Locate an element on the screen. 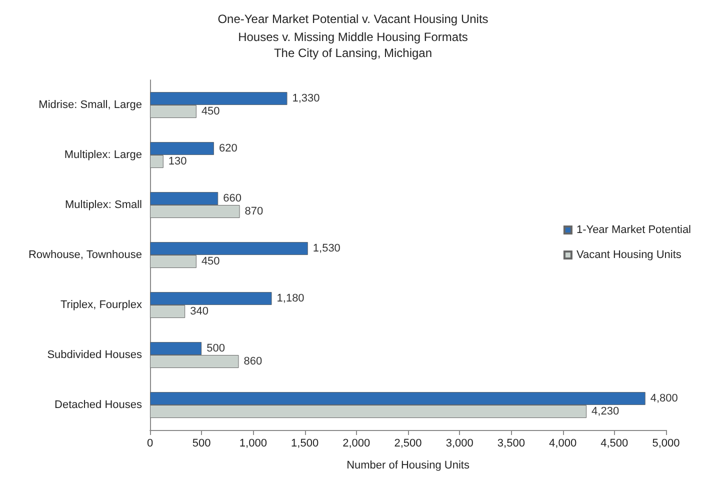  x-tick-label: 5,000 is located at coordinates (666, 444).